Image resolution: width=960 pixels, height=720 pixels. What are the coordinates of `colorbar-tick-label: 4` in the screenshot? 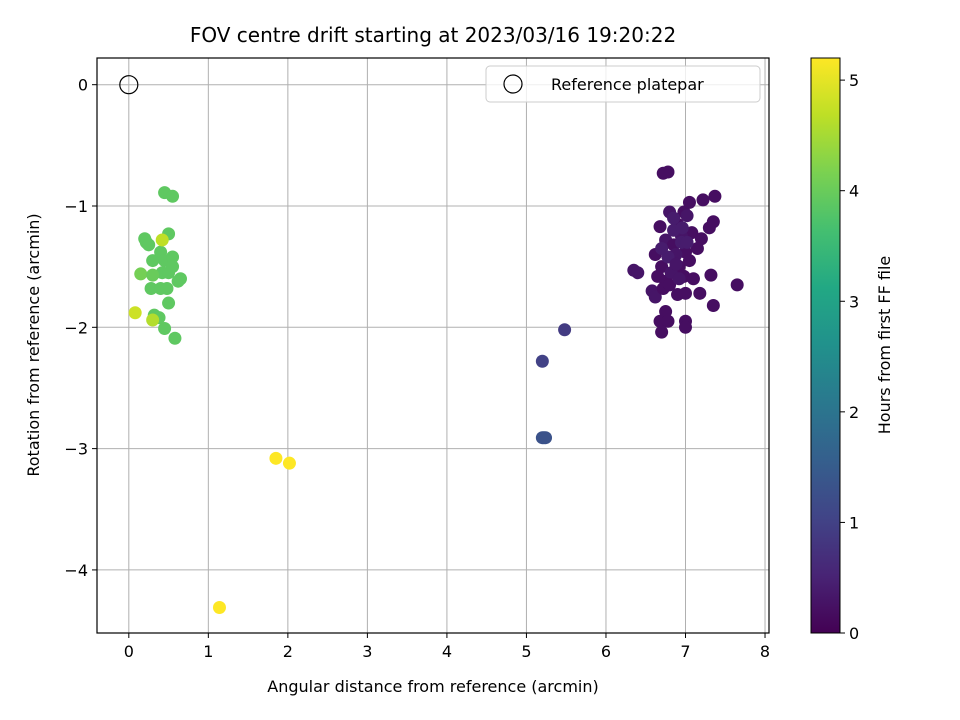 It's located at (854, 191).